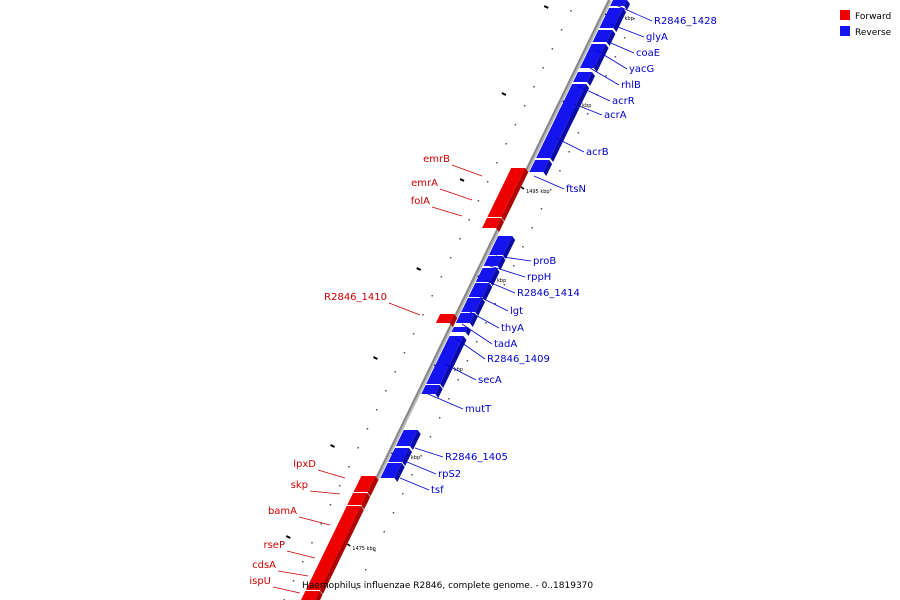  What do you see at coordinates (518, 359) in the screenshot?
I see `reverse-gene-label: R2846_1409` at bounding box center [518, 359].